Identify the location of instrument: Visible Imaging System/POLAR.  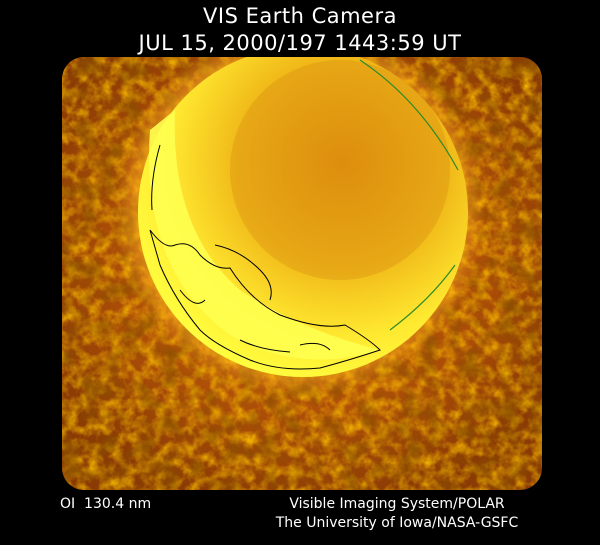
(397, 504).